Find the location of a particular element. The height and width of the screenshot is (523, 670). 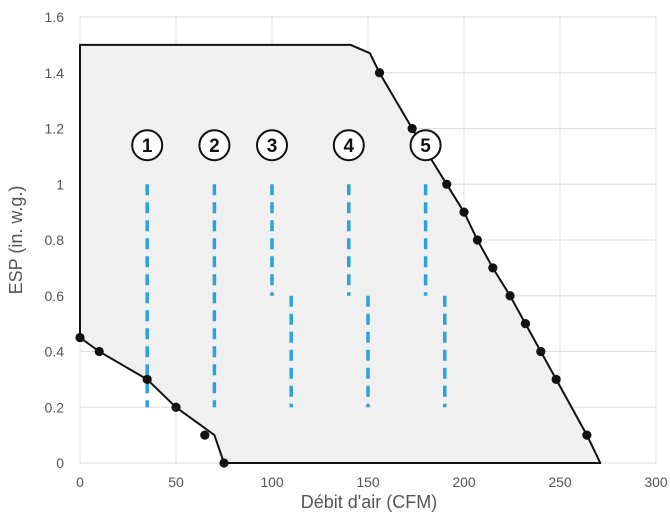

annotation-label: 1 is located at coordinates (147, 146).